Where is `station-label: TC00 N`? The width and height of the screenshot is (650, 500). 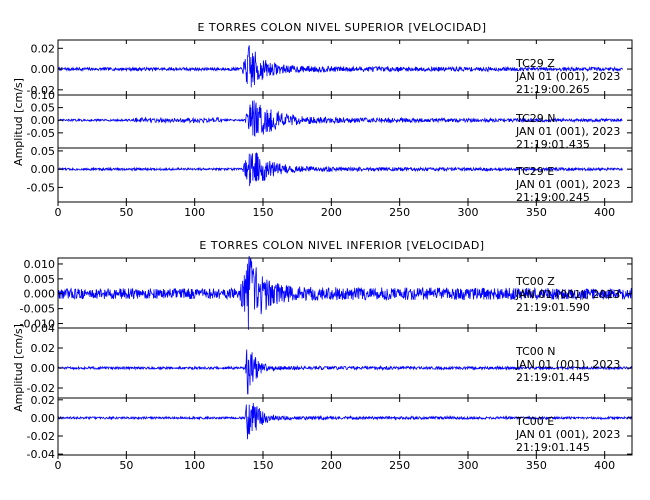 station-label: TC00 N is located at coordinates (535, 351).